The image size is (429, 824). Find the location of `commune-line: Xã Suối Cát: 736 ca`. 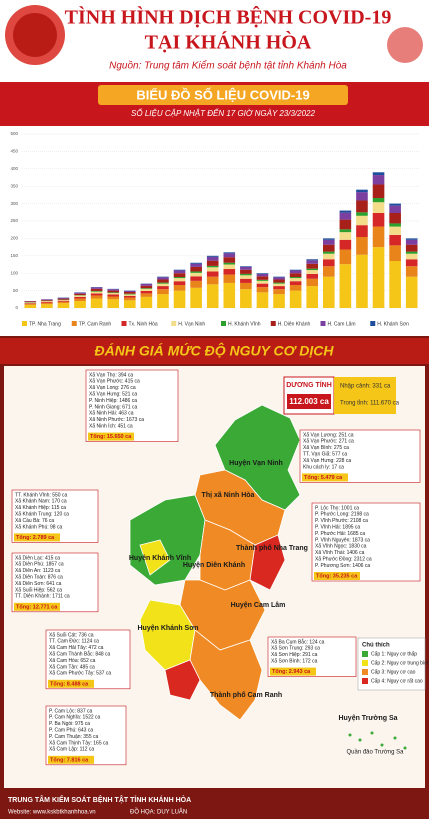

commune-line: Xã Suối Cát: 736 ca is located at coordinates (71, 635).